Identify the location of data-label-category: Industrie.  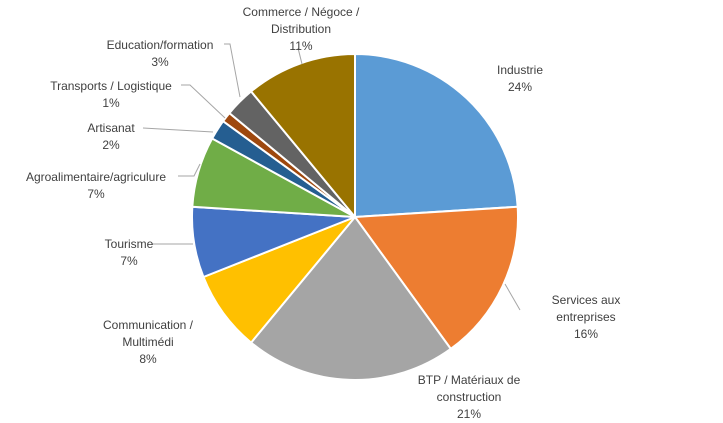
(520, 70).